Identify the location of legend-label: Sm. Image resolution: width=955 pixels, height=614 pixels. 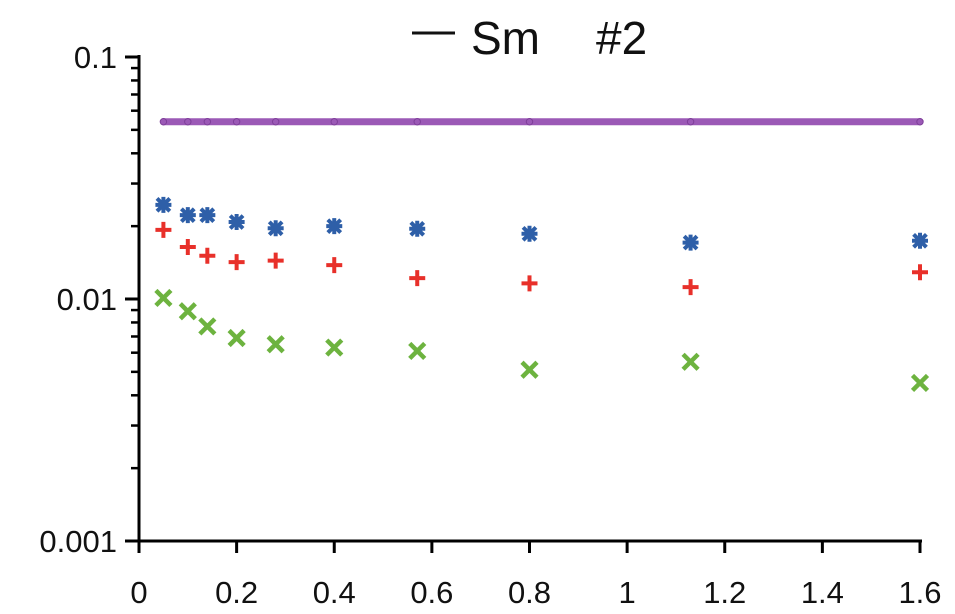
(505, 38).